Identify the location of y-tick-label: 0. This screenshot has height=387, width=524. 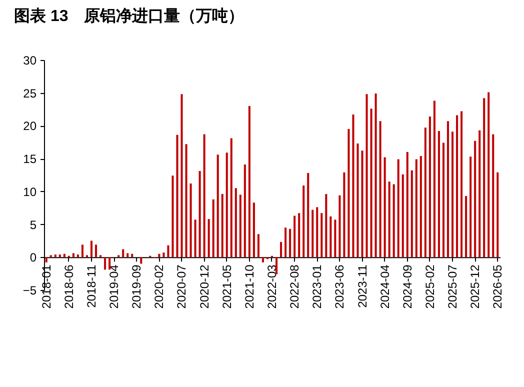
(33, 257).